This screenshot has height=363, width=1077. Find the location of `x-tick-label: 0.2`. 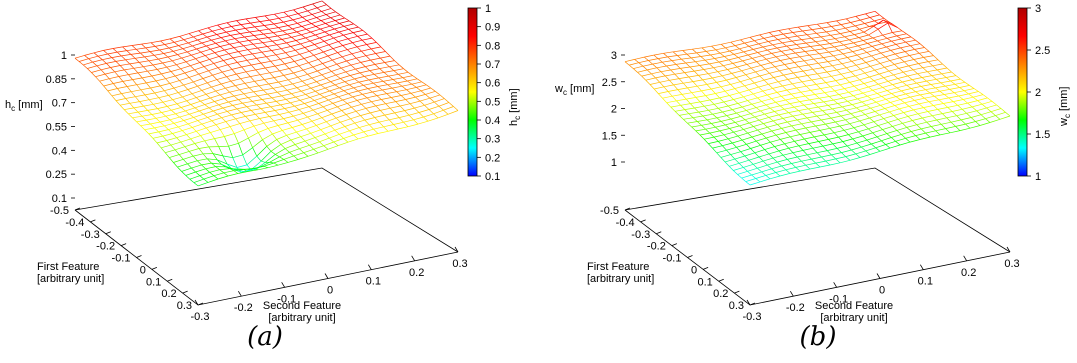

x-tick-label: 0.2 is located at coordinates (168, 294).